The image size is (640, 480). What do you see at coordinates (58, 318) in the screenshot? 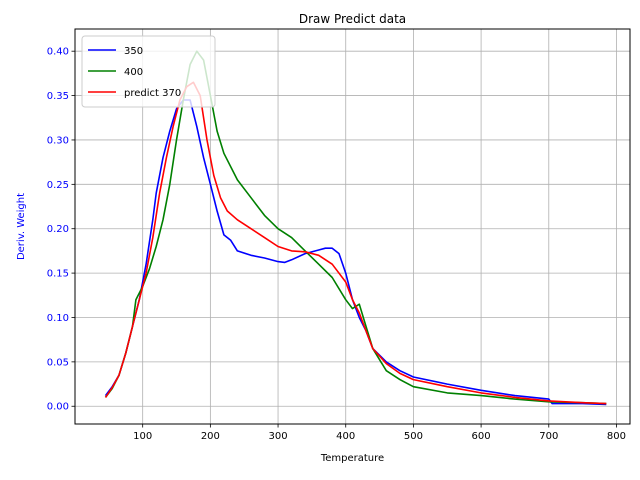
I see `y-tick-label: 0.10` at bounding box center [58, 318].